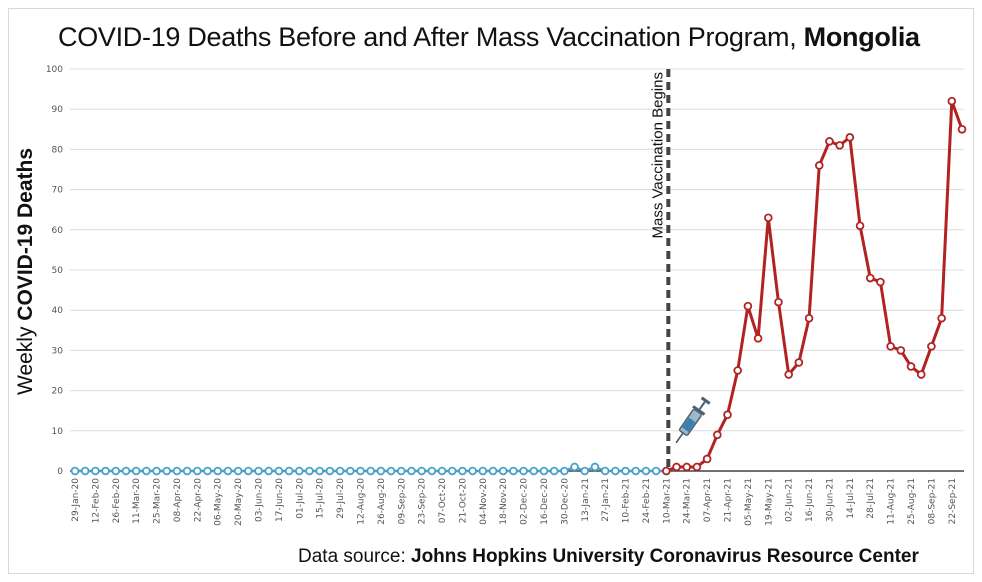 Image resolution: width=982 pixels, height=582 pixels. I want to click on y-tick-label: 10, so click(58, 432).